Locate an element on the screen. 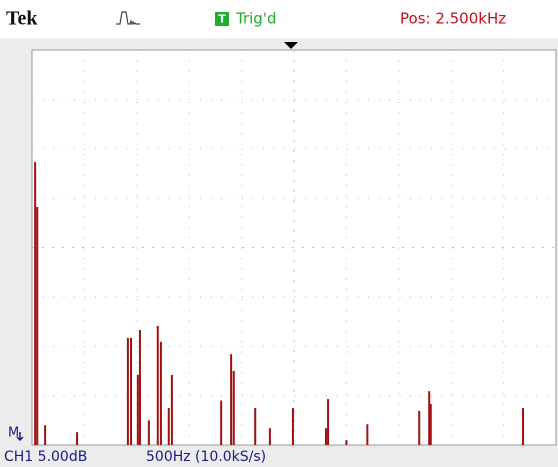  marker-arrow is located at coordinates (20, 437).